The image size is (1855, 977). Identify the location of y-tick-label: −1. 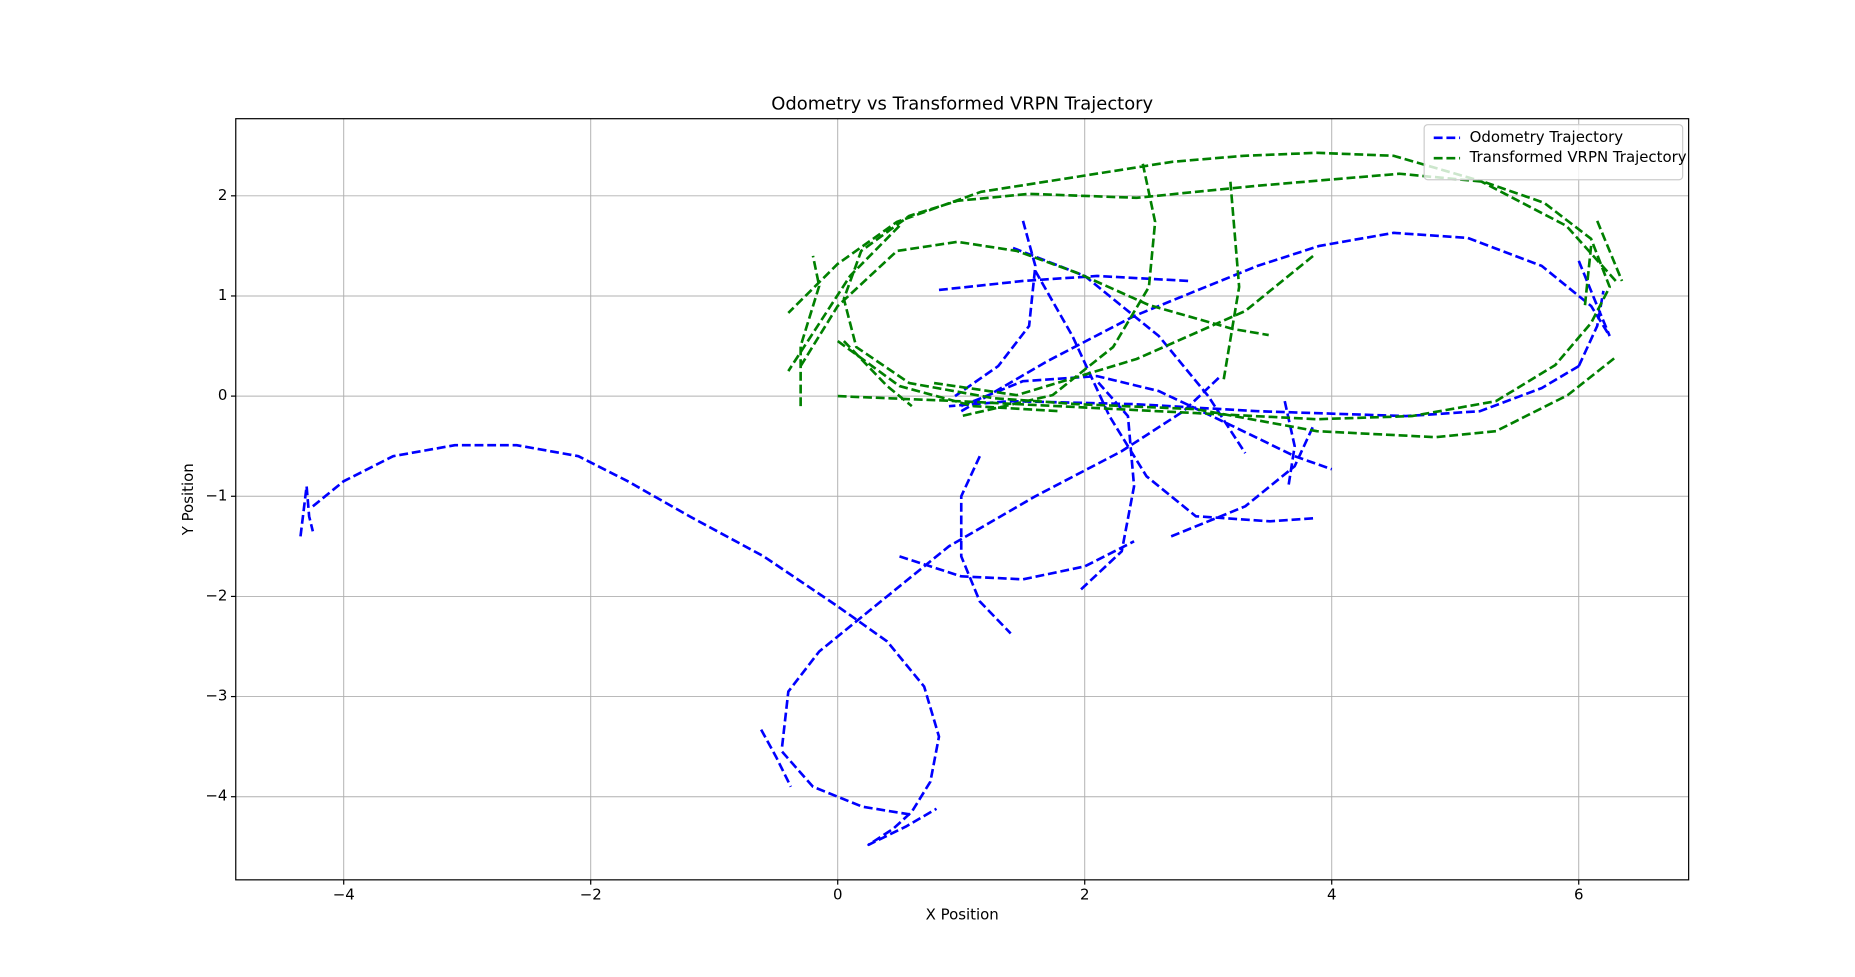
(216, 495).